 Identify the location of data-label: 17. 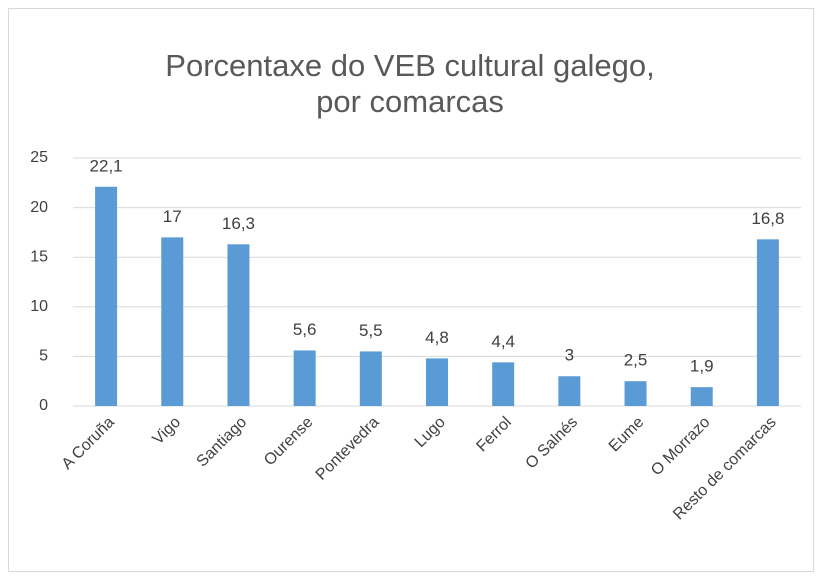
(172, 216).